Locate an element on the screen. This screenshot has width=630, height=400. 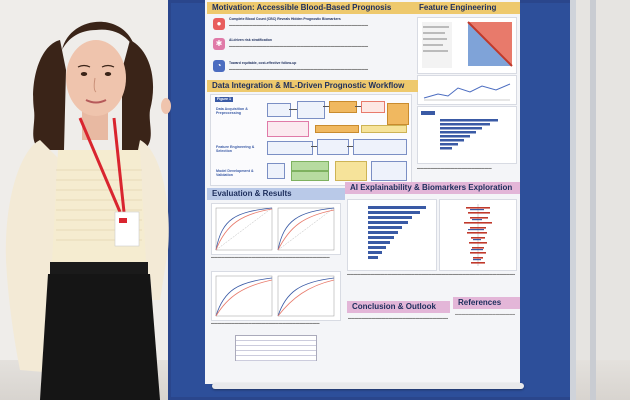
references-header: References is located at coordinates (486, 303).